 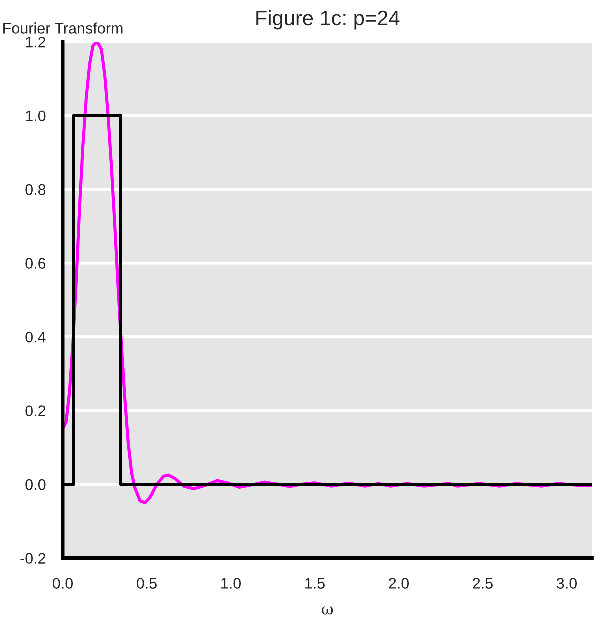 What do you see at coordinates (567, 583) in the screenshot?
I see `x-tick-label: 3.0` at bounding box center [567, 583].